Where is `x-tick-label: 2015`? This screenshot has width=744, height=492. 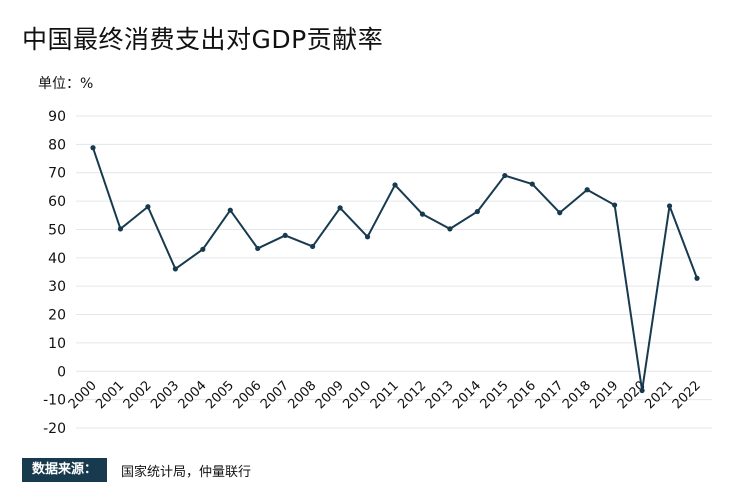 x-tick-label: 2015 is located at coordinates (495, 395).